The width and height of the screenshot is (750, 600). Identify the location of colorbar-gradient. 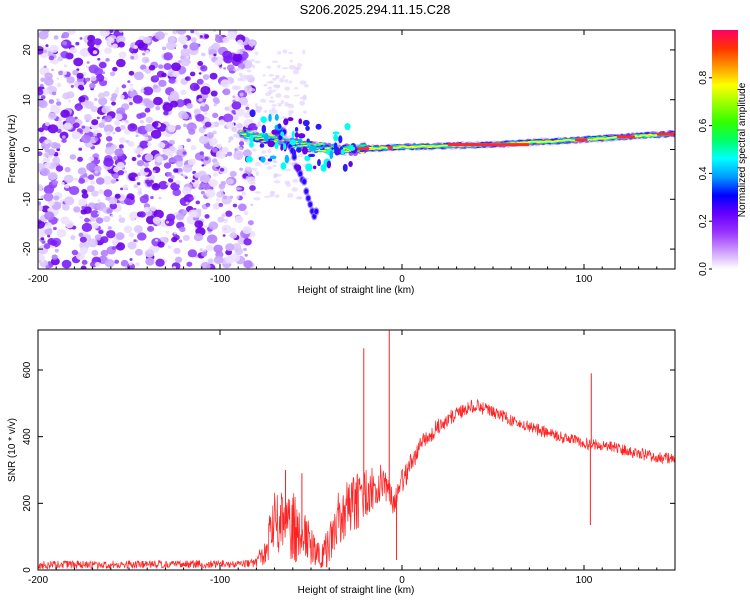
(725, 149).